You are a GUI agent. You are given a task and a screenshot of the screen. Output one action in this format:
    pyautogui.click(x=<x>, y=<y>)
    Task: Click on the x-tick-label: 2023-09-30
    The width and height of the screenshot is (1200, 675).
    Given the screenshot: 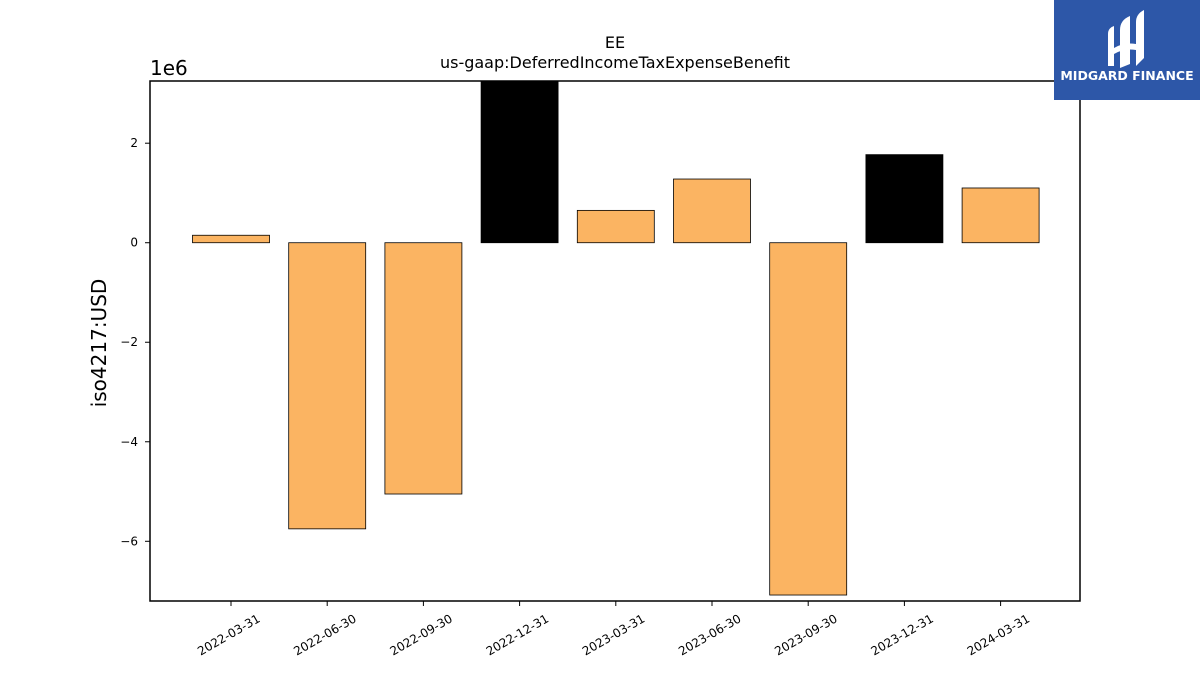 What is the action you would take?
    pyautogui.click(x=805, y=634)
    